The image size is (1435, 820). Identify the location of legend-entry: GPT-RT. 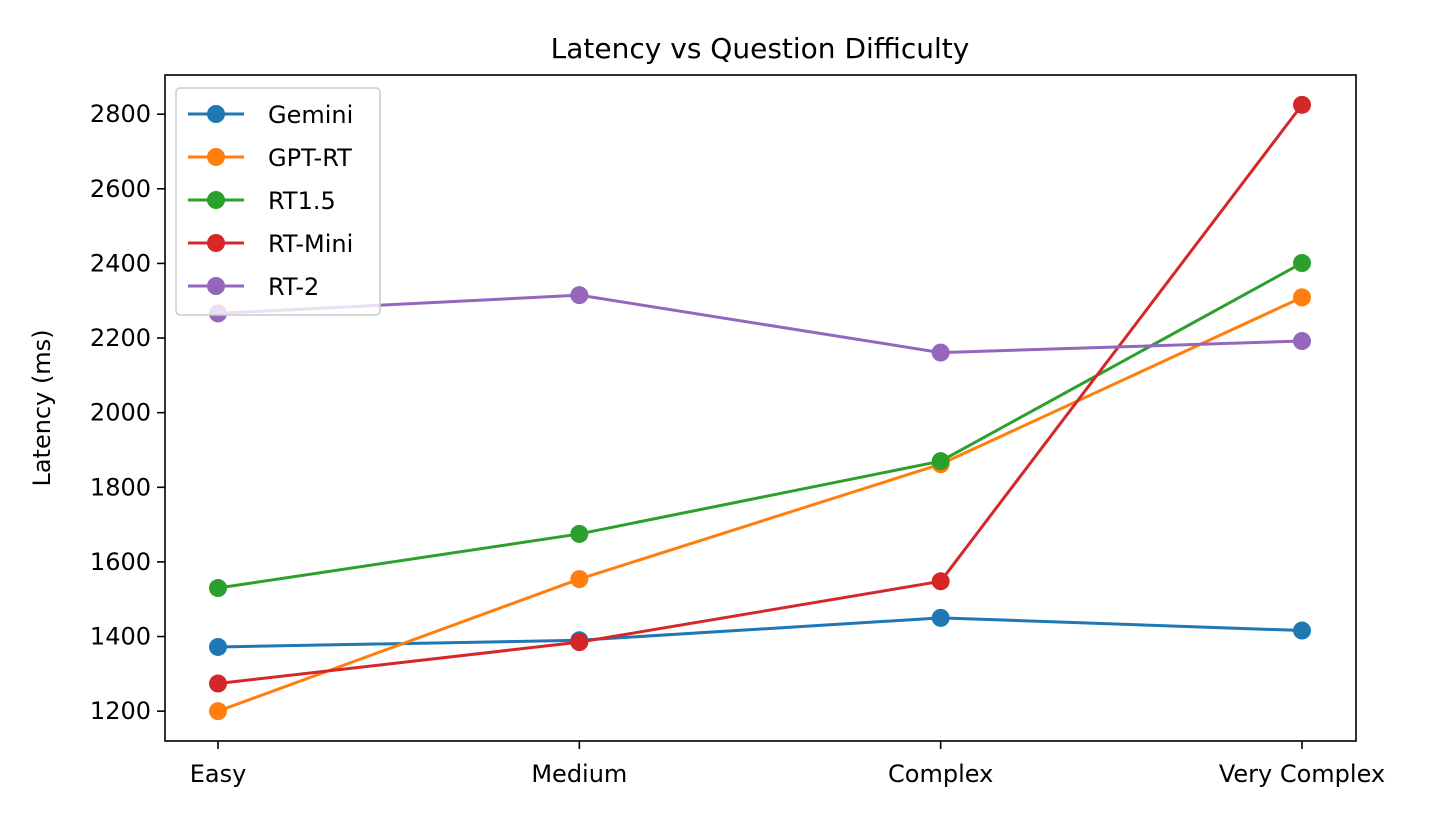
(270, 158).